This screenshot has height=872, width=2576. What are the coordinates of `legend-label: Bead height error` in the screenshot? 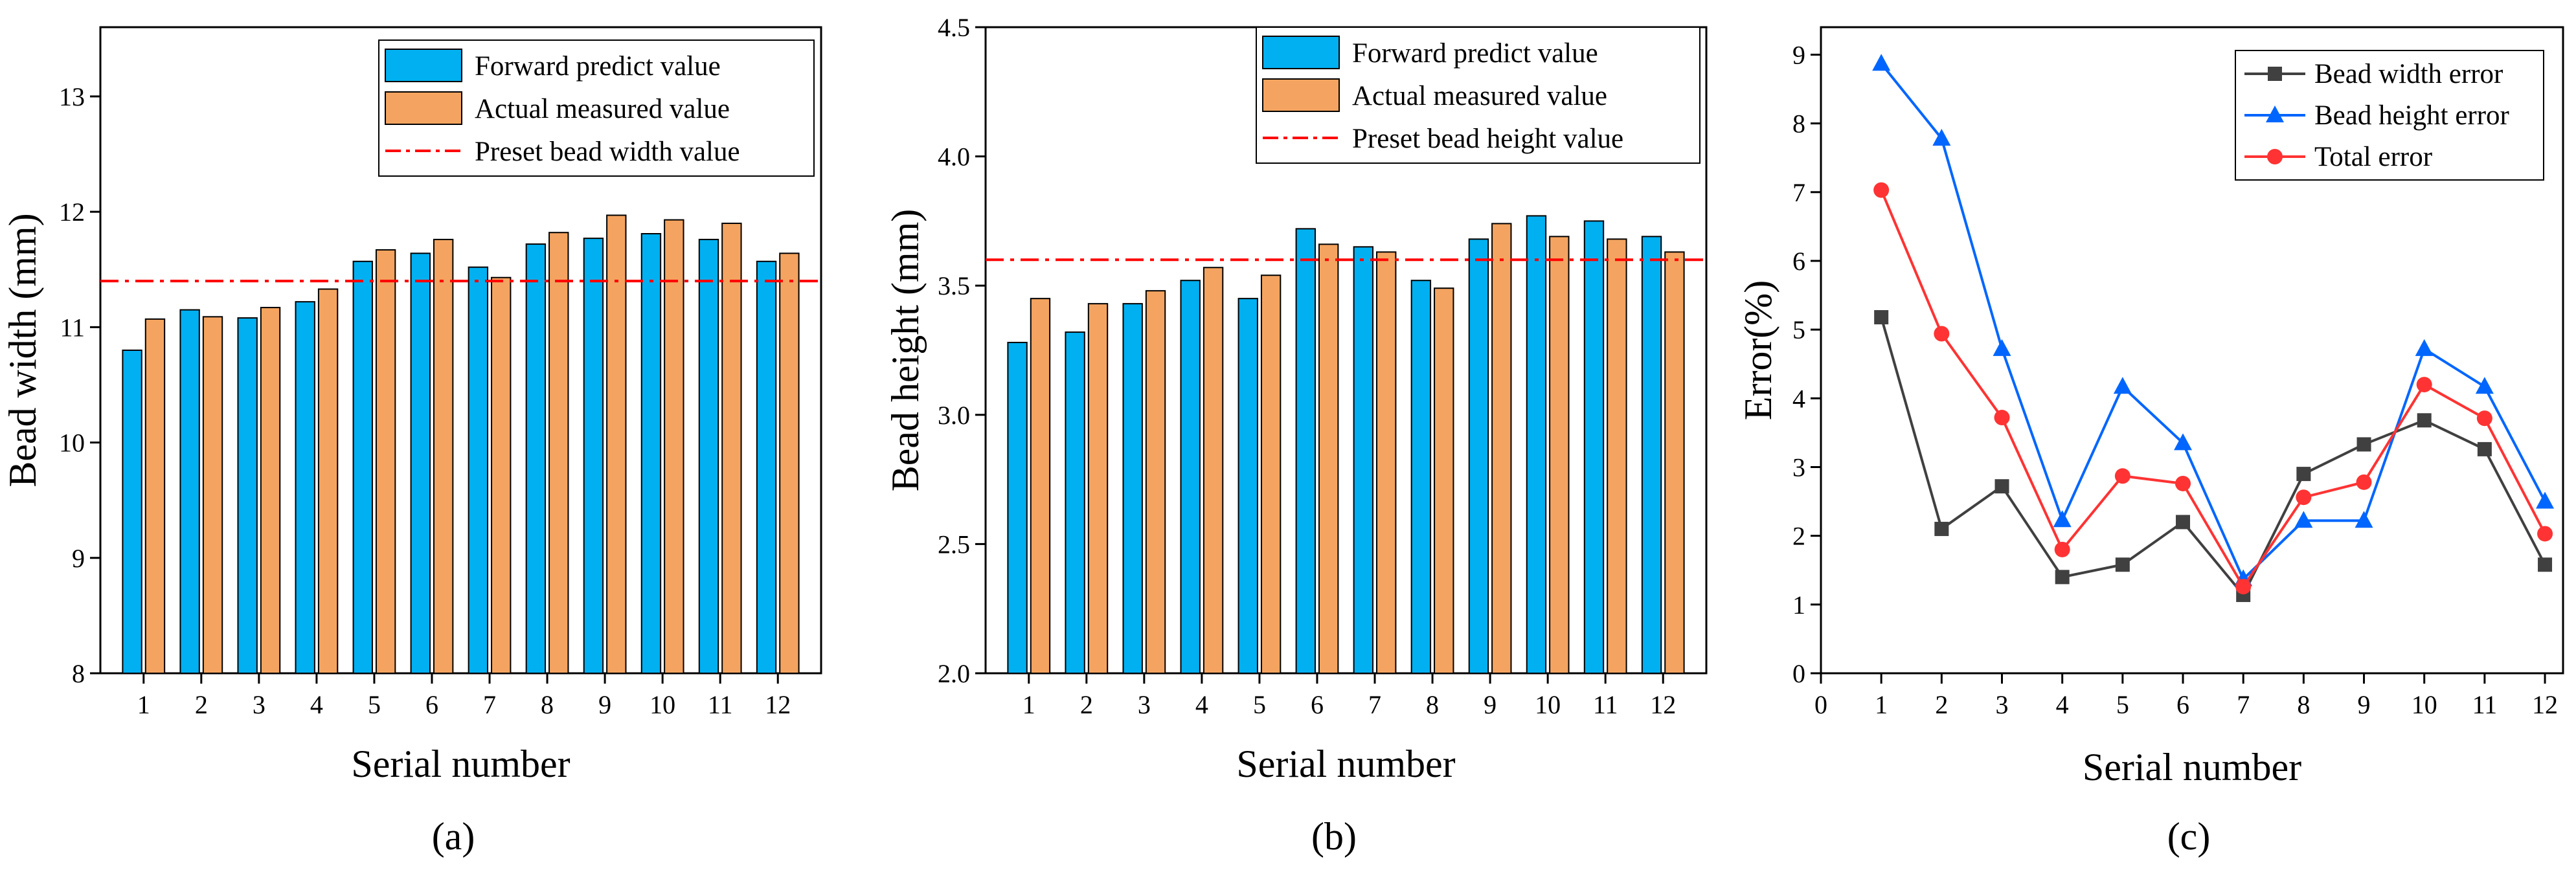 It's located at (2411, 115).